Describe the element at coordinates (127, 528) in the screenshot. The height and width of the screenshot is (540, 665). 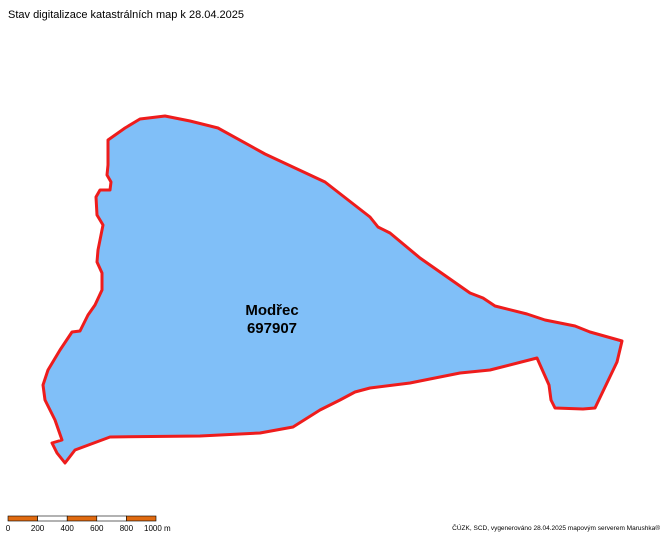
I see `scale-label: 800` at that location.